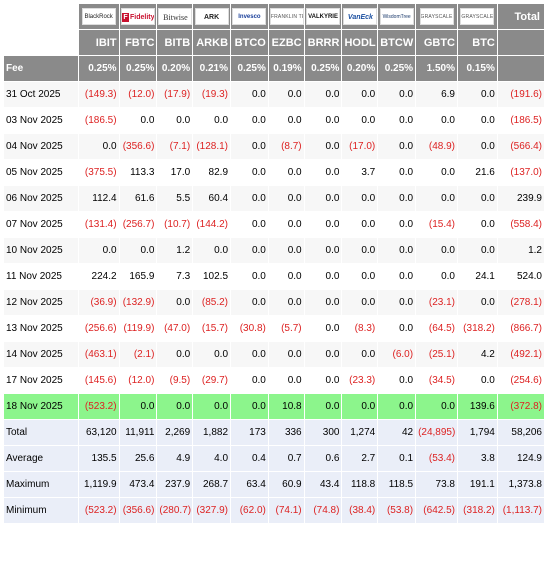 The height and width of the screenshot is (563, 549). What do you see at coordinates (98, 380) in the screenshot?
I see `flow-cell: (145.6)` at bounding box center [98, 380].